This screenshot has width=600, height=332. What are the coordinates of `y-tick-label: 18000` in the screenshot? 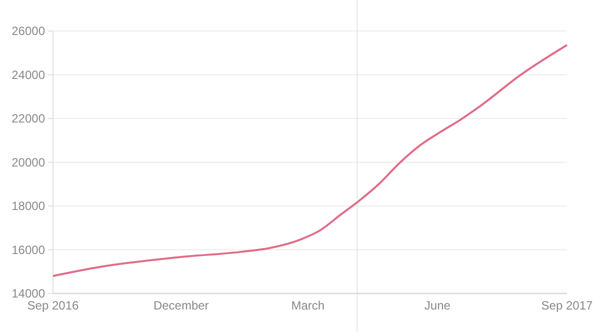 It's located at (29, 206).